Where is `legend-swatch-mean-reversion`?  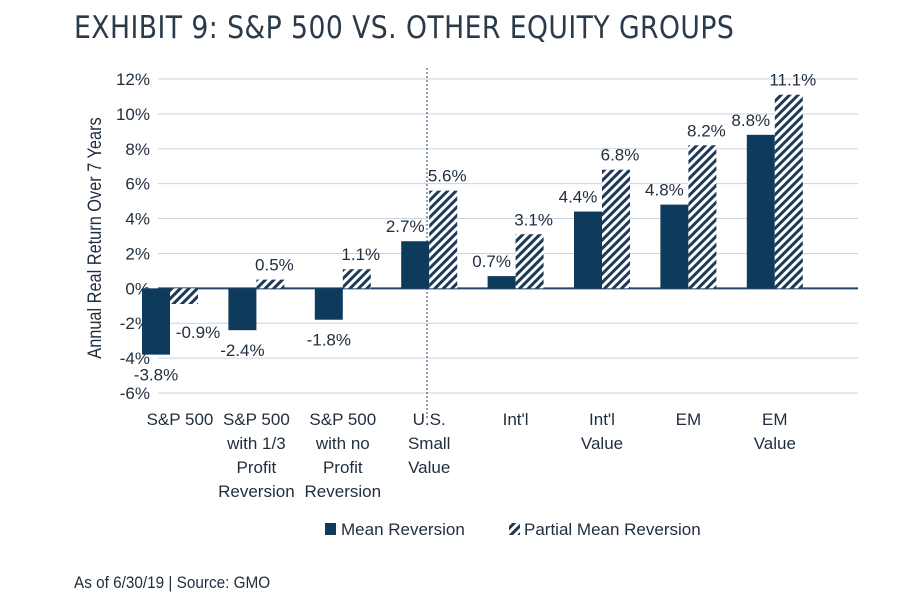
legend-swatch-mean-reversion is located at coordinates (330, 529).